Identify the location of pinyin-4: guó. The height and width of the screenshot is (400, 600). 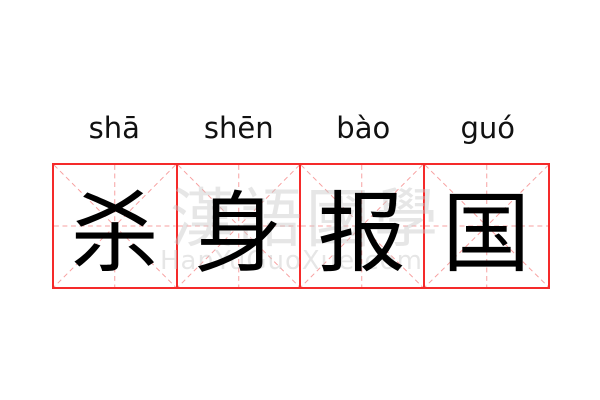
(488, 128).